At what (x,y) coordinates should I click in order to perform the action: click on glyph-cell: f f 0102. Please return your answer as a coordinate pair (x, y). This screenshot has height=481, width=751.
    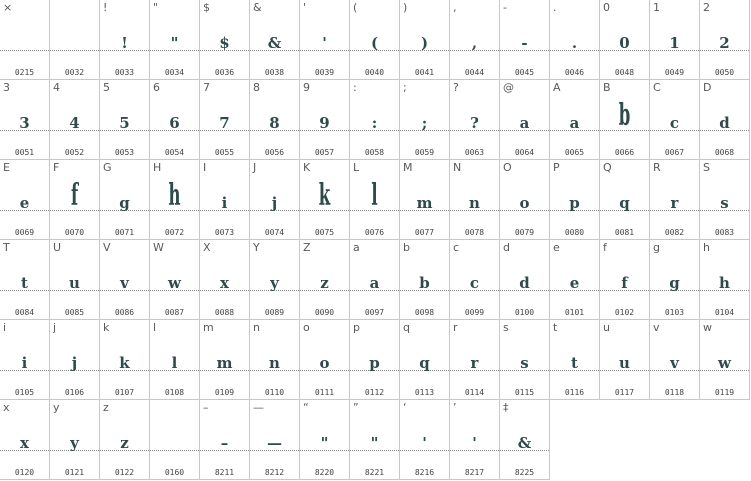
    Looking at the image, I should click on (625, 280).